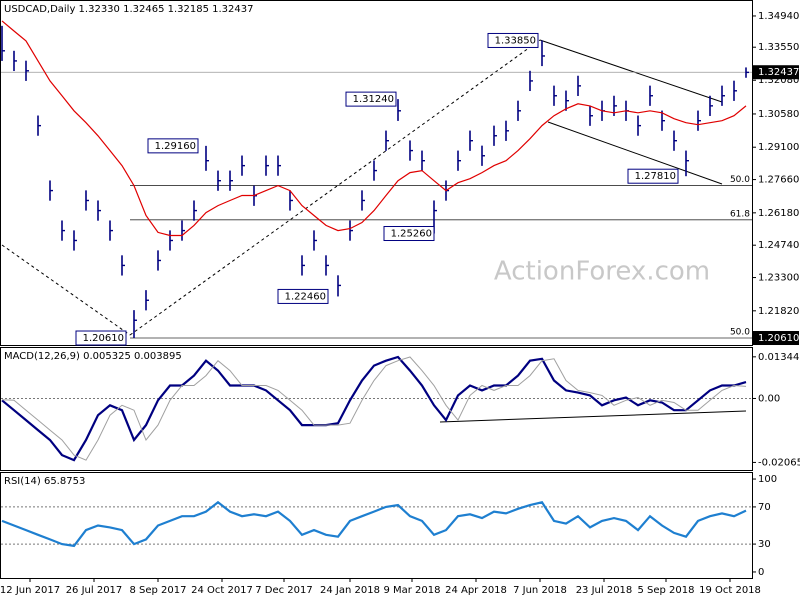 The width and height of the screenshot is (800, 600). I want to click on y-tick-label: -0.020652, so click(779, 462).